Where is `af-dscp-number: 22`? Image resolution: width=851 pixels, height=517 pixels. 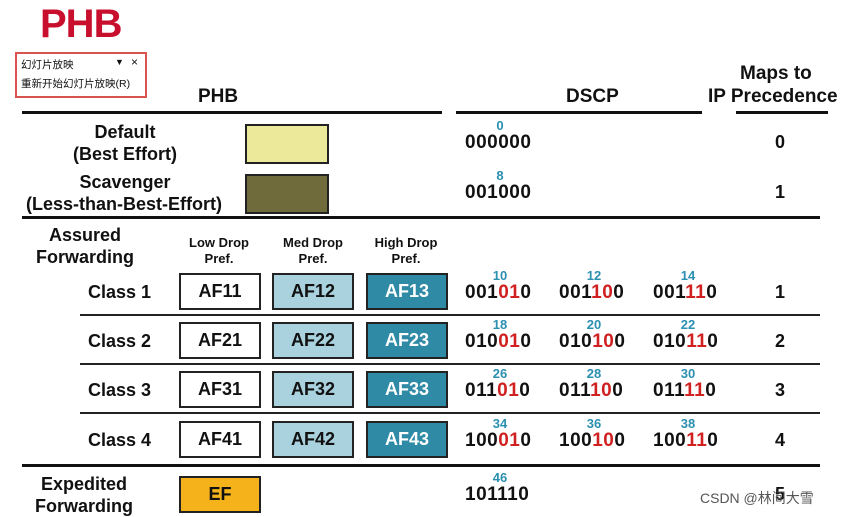
af-dscp-number: 22 is located at coordinates (688, 324).